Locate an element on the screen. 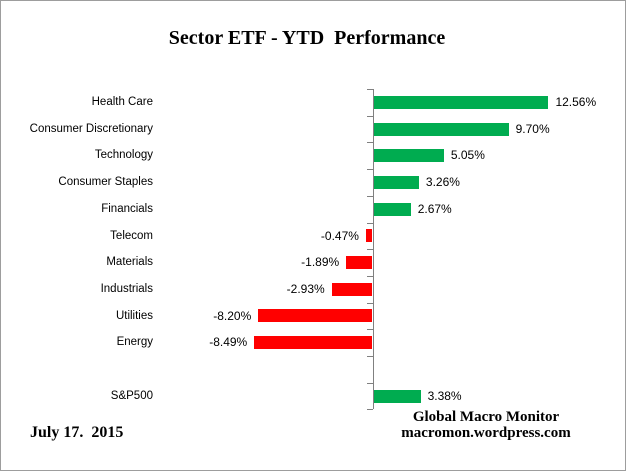 Image resolution: width=626 pixels, height=471 pixels. category-label: Materials is located at coordinates (129, 262).